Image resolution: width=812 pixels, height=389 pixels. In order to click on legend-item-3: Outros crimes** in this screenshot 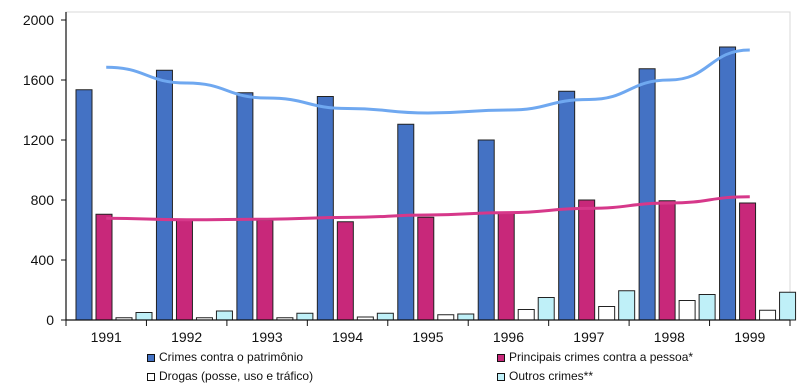, I will do `click(545, 376)`.